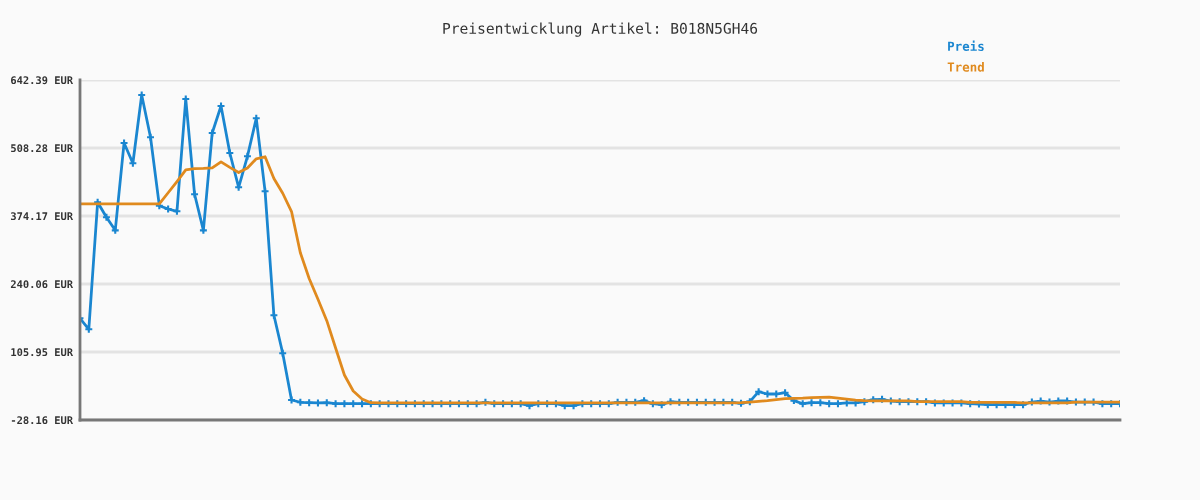 This screenshot has width=1200, height=500. What do you see at coordinates (965, 67) in the screenshot?
I see `text: Trend` at bounding box center [965, 67].